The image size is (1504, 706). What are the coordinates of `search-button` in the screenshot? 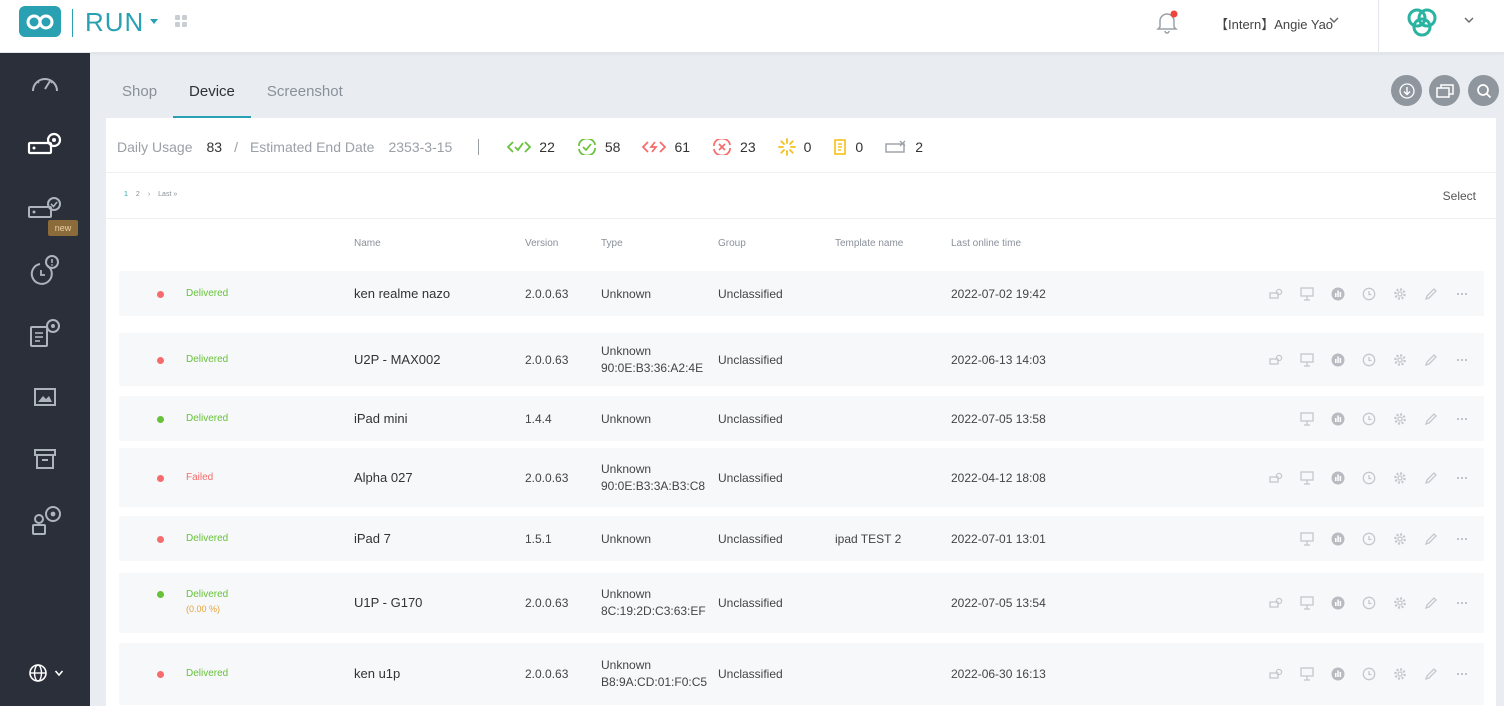 It's located at (1483, 90).